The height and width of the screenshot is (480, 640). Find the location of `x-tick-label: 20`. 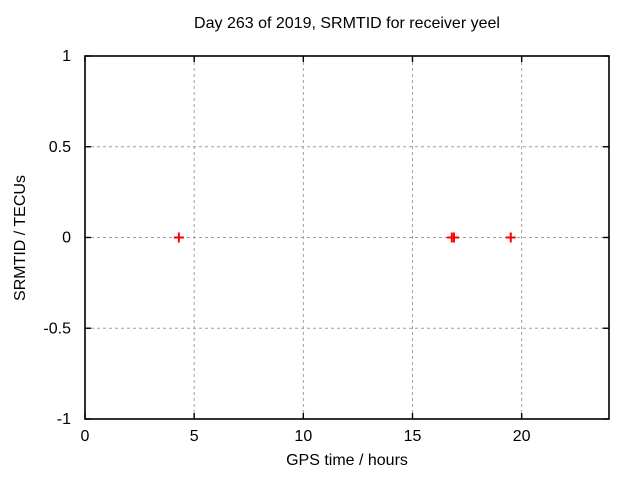

x-tick-label: 20 is located at coordinates (522, 436).